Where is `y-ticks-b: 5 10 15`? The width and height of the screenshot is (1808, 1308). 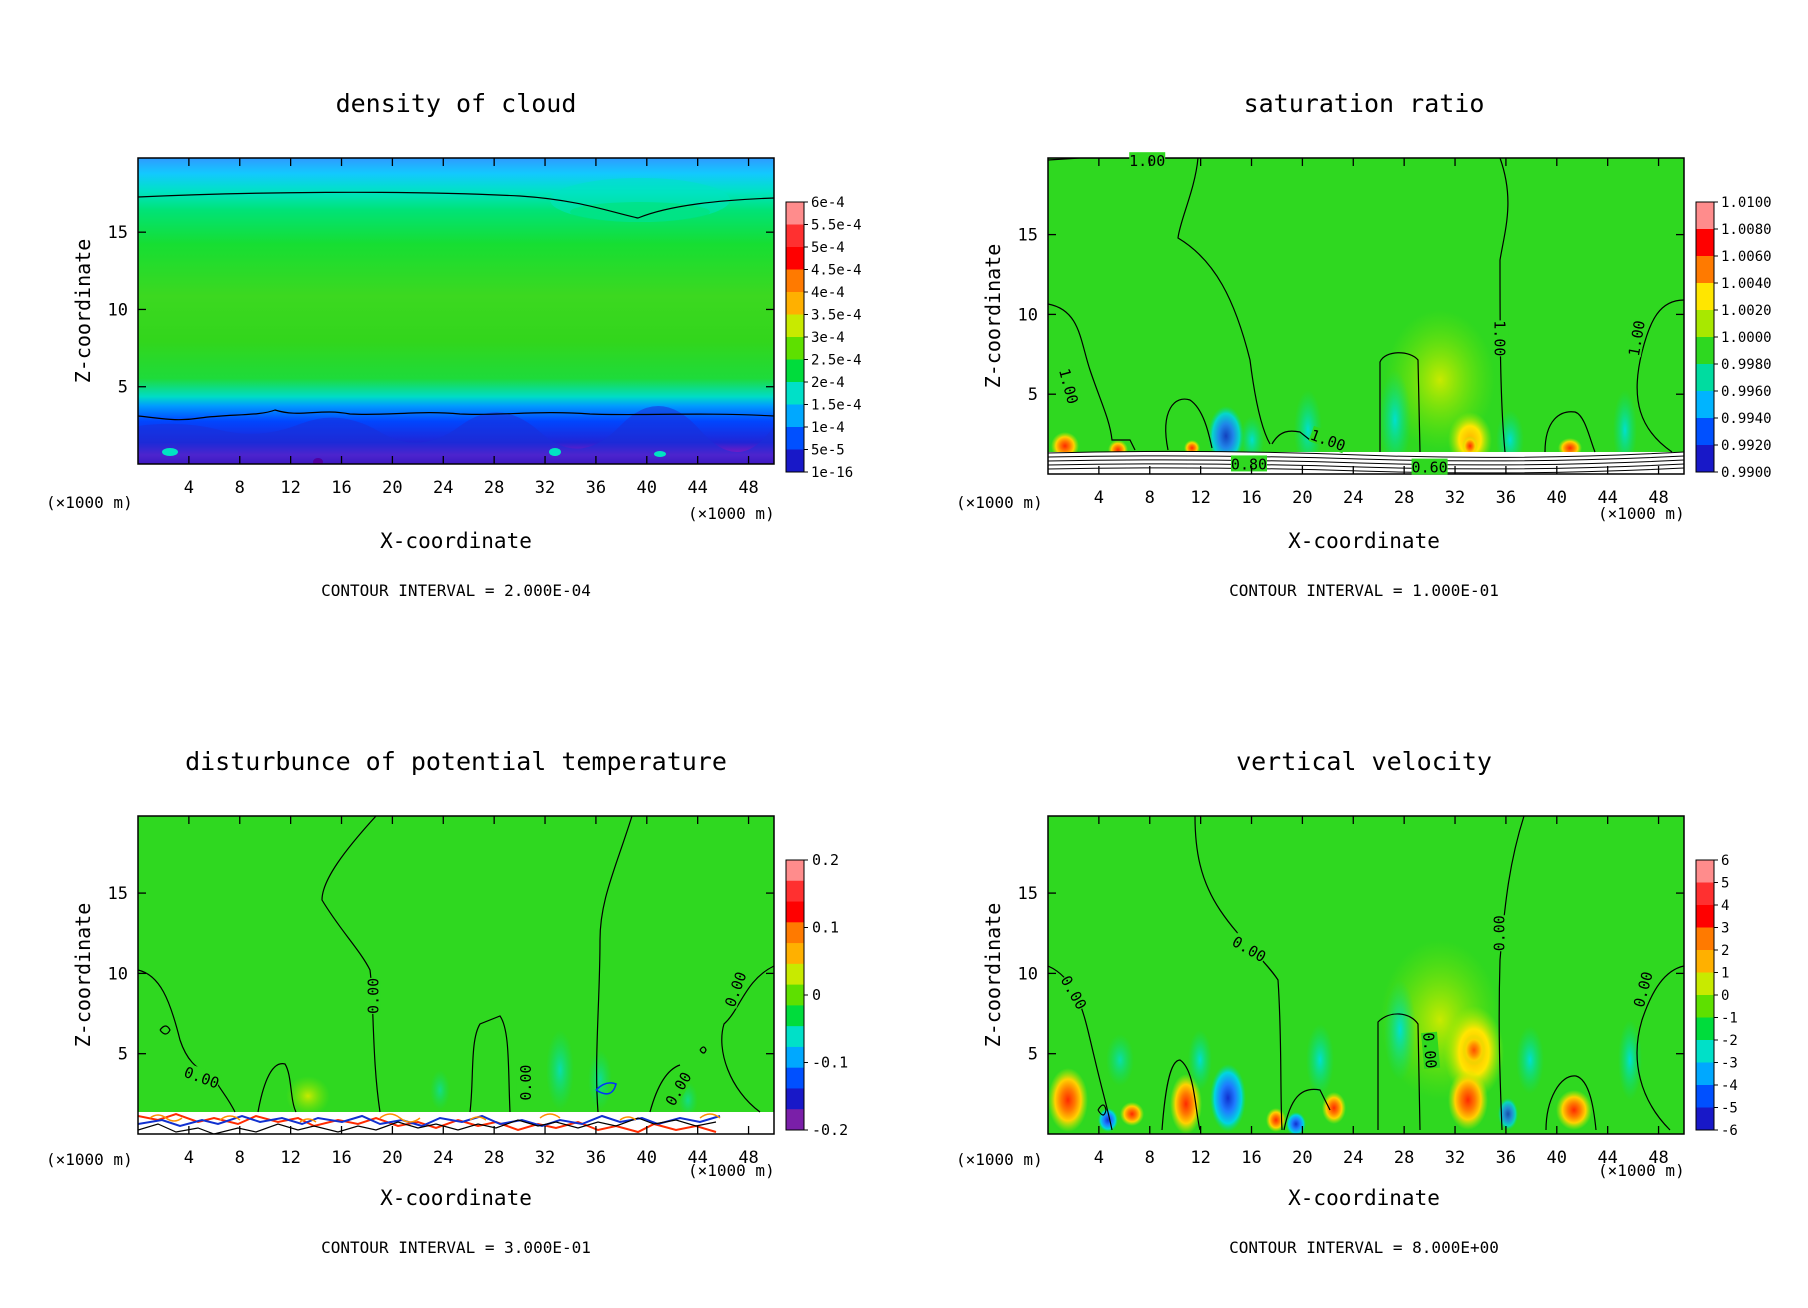
y-ticks-b: 5 10 15 is located at coordinates (1351, 315).